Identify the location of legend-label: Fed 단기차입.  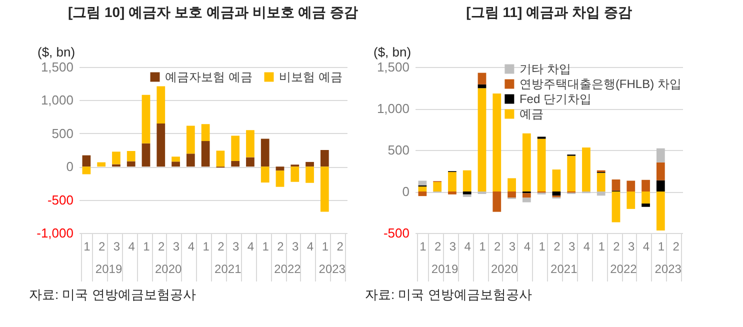
(555, 99).